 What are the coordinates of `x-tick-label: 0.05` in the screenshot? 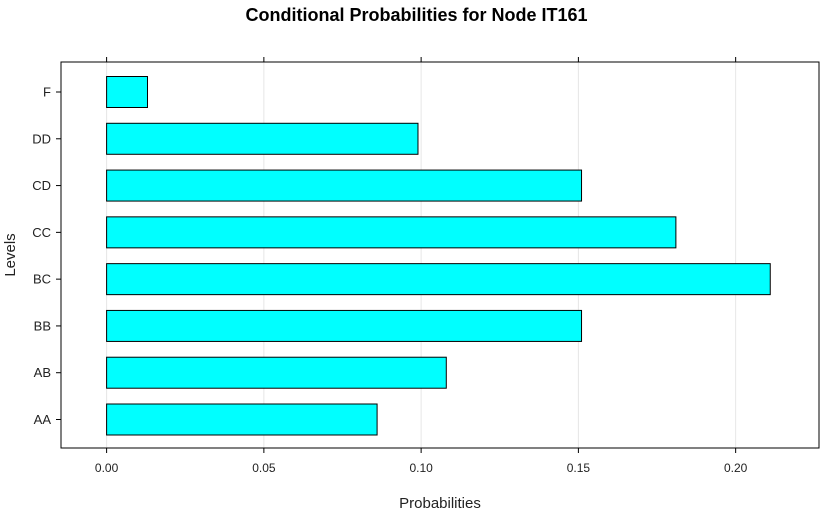 It's located at (264, 468).